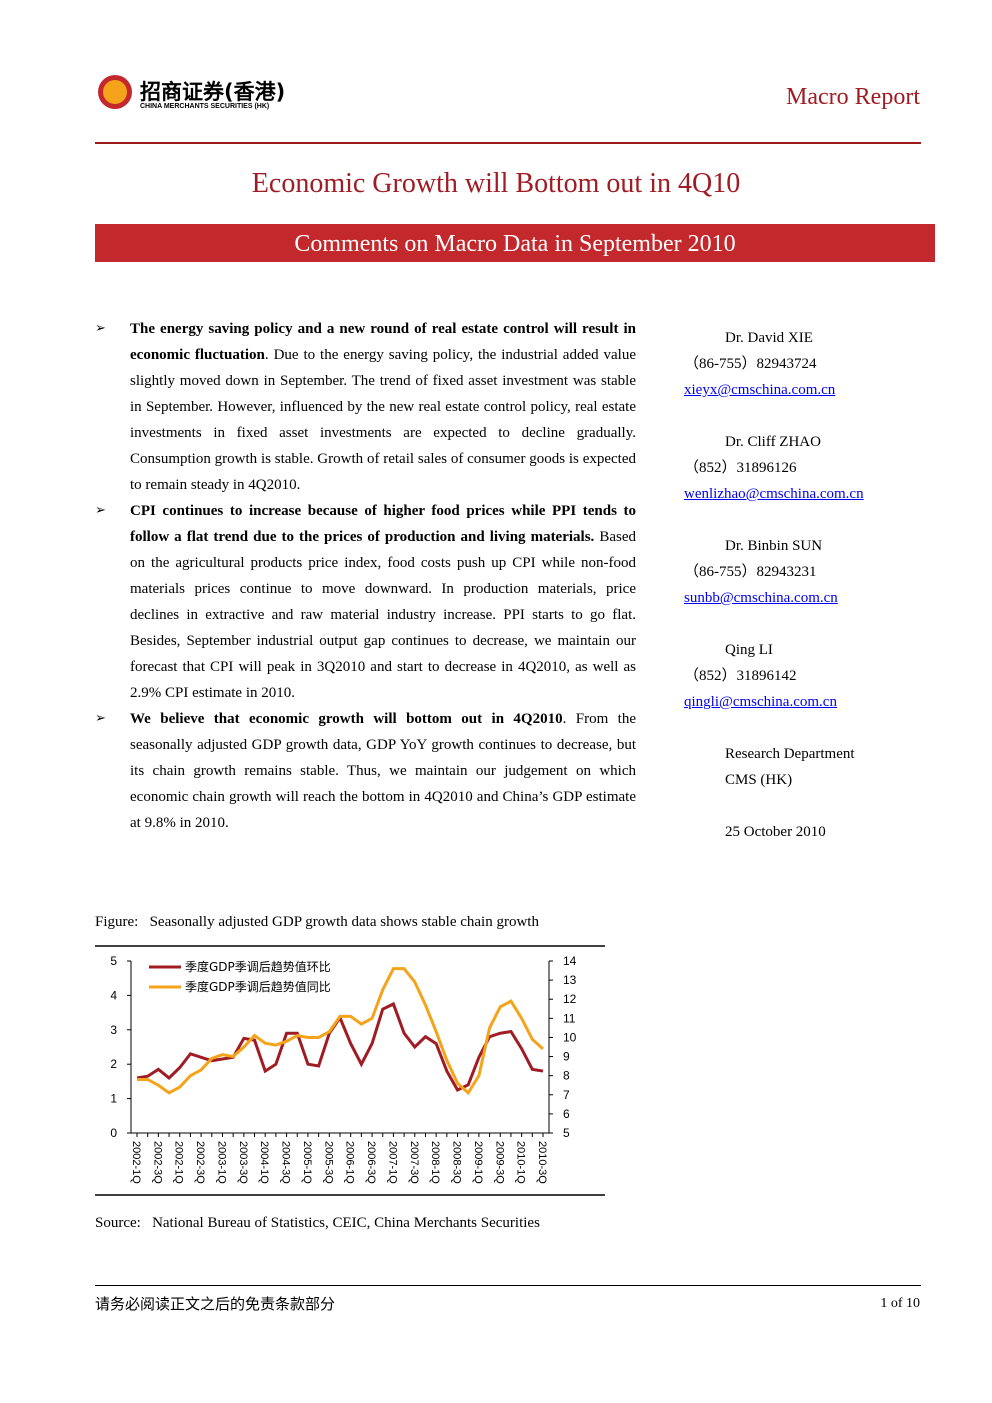 The width and height of the screenshot is (992, 1403). Describe the element at coordinates (566, 1114) in the screenshot. I see `y2-tick-label: 6` at that location.